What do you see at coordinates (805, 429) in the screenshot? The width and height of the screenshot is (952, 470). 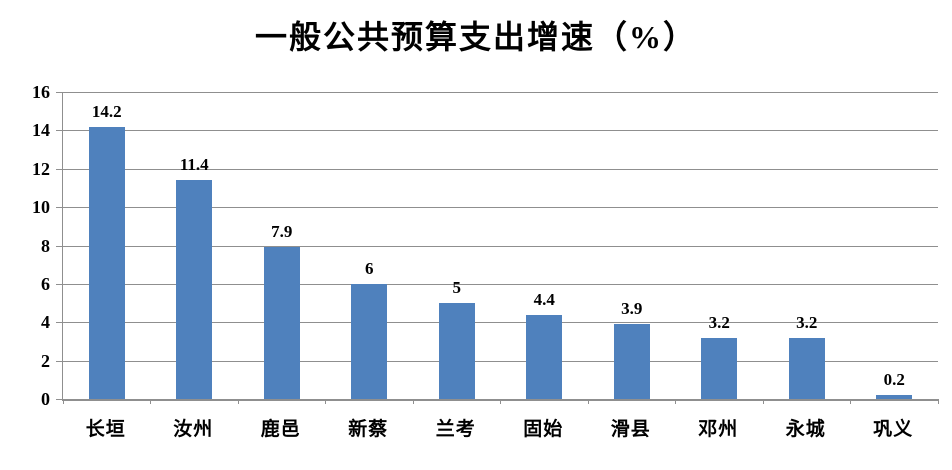 I see `x-axis-label: 永城` at bounding box center [805, 429].